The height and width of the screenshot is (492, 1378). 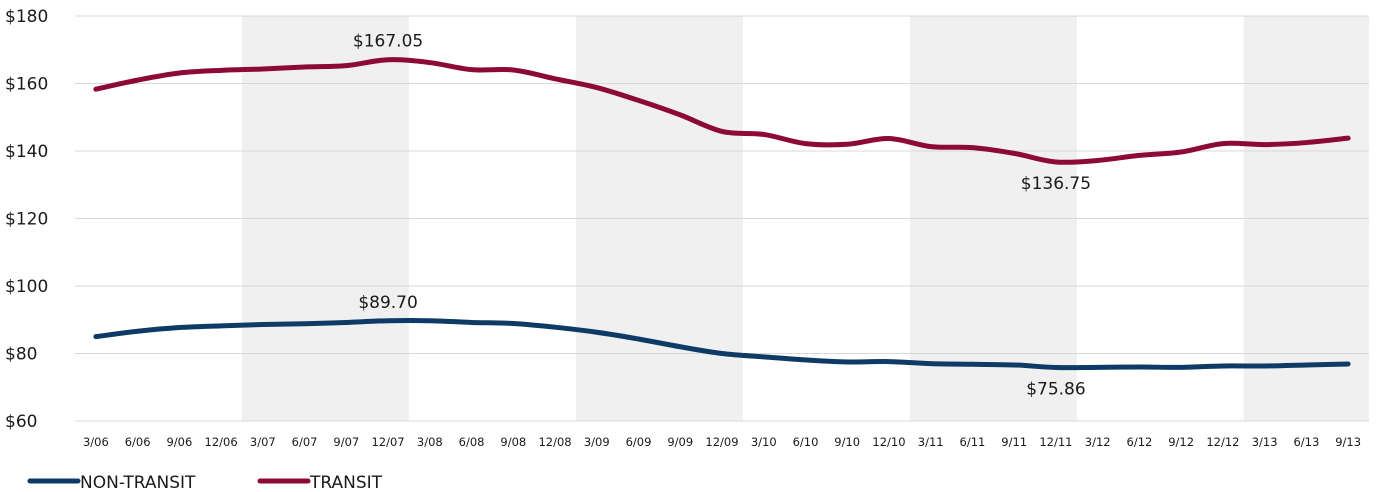 What do you see at coordinates (1265, 442) in the screenshot?
I see `x-tick-label: 3/13` at bounding box center [1265, 442].